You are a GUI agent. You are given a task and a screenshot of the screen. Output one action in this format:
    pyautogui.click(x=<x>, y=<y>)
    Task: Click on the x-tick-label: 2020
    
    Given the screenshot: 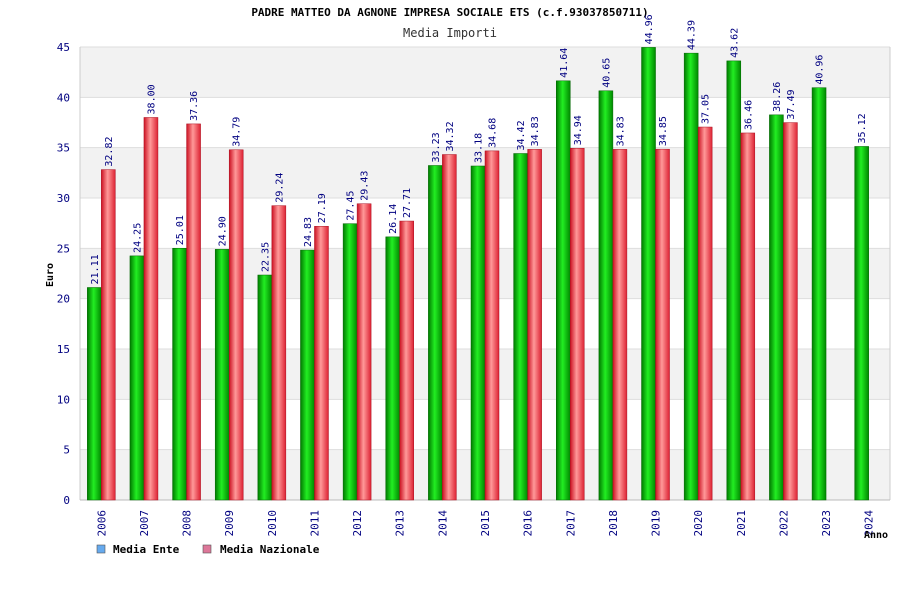 What is the action you would take?
    pyautogui.click(x=698, y=523)
    